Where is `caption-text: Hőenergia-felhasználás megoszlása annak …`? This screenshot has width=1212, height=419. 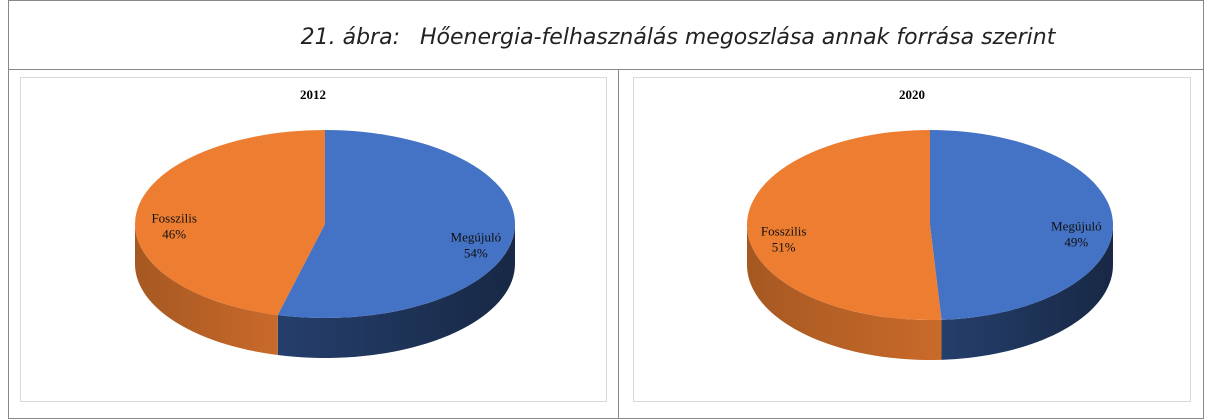 caption-text: Hőenergia-felhasználás megoszlása annak … is located at coordinates (738, 37).